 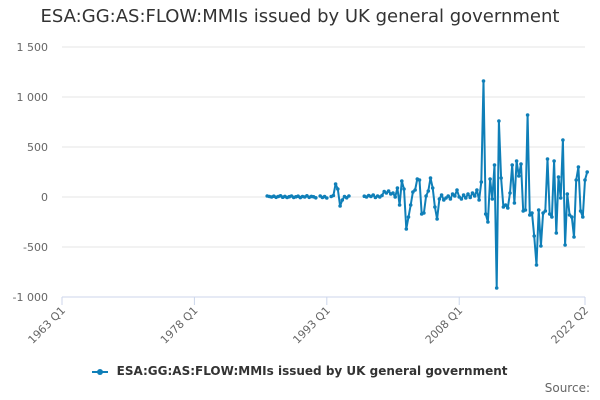 What do you see at coordinates (100, 372) in the screenshot?
I see `legend-line-marker-icon` at bounding box center [100, 372].